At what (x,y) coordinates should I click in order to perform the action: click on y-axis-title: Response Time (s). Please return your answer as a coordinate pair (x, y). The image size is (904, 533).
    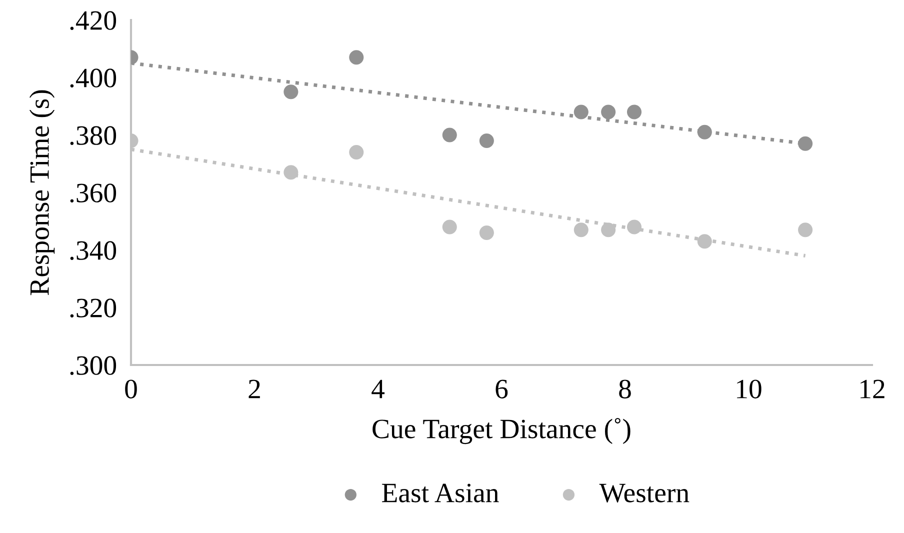
    Looking at the image, I should click on (42, 193).